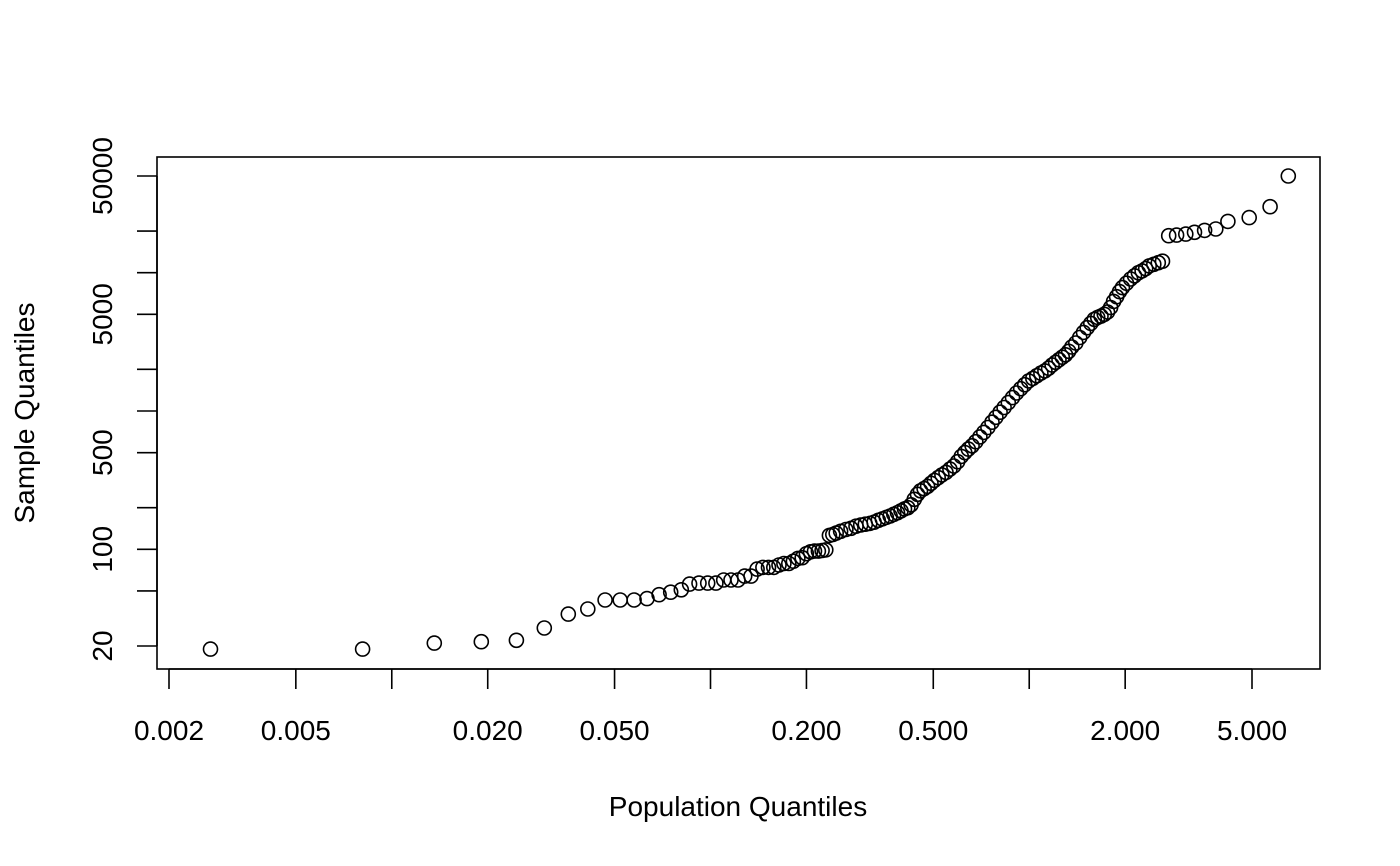 This screenshot has width=1400, height=866. I want to click on x-tick-label: 0.020, so click(488, 730).